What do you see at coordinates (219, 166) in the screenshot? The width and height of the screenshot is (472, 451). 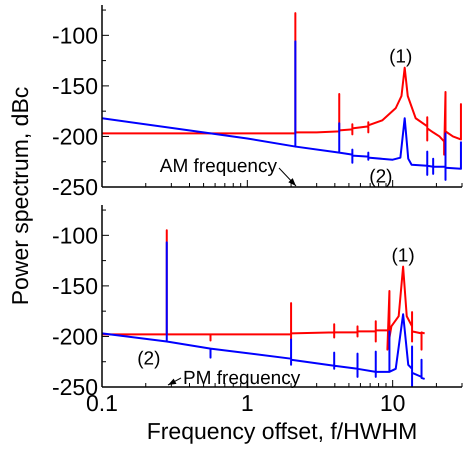 I see `annotation: AM frequency` at bounding box center [219, 166].